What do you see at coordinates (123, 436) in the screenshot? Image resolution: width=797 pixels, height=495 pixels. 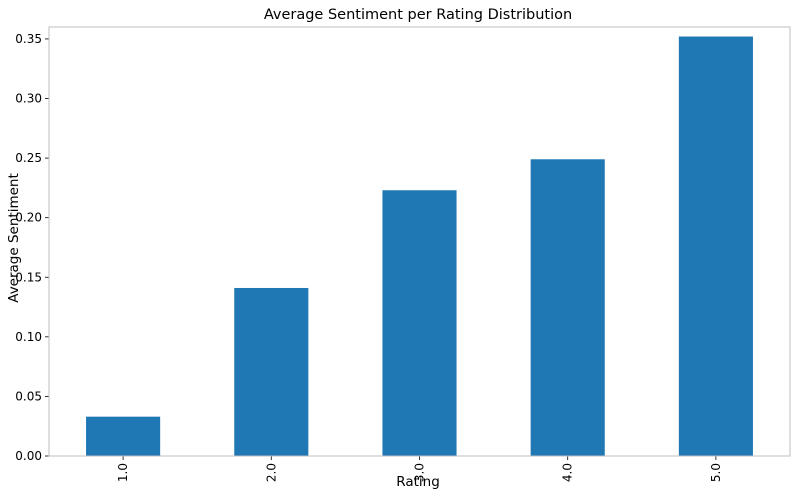 I see `bar-1.0` at bounding box center [123, 436].